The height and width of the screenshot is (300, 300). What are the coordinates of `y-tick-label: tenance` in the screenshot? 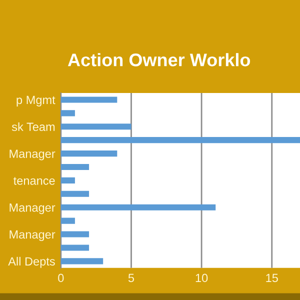 It's located at (34, 181).